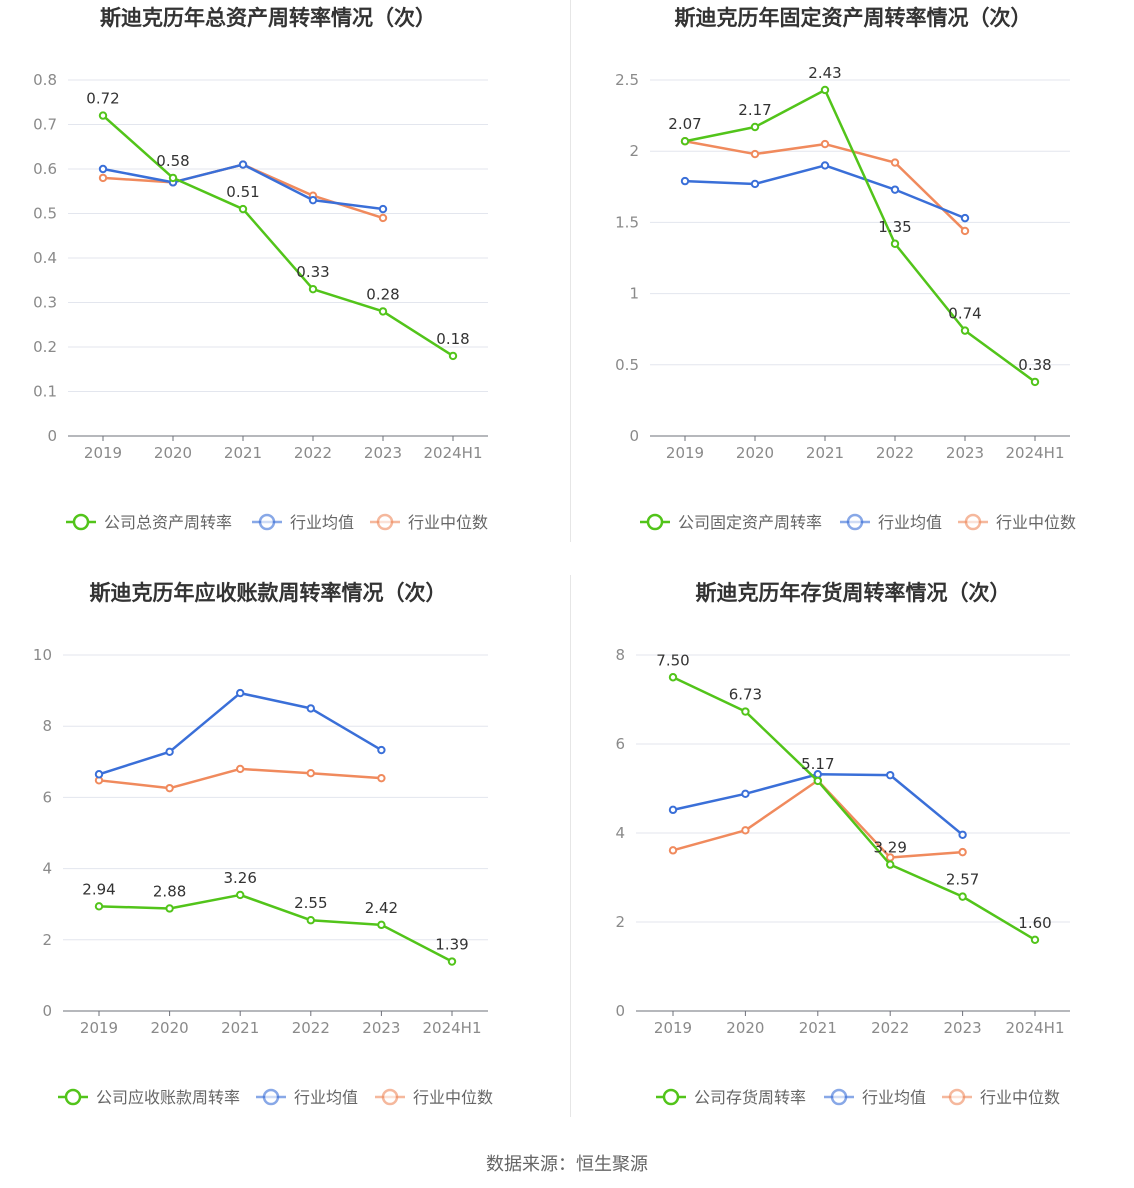  Describe the element at coordinates (45, 258) in the screenshot. I see `y-tick-label: 0.4` at that location.